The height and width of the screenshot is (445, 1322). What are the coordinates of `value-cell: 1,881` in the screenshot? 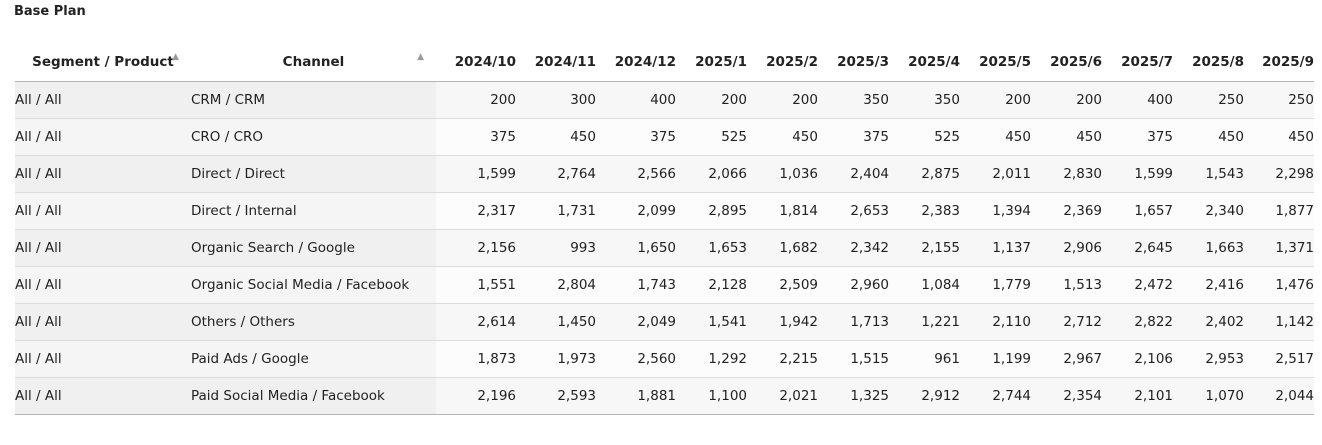 It's located at (636, 396).